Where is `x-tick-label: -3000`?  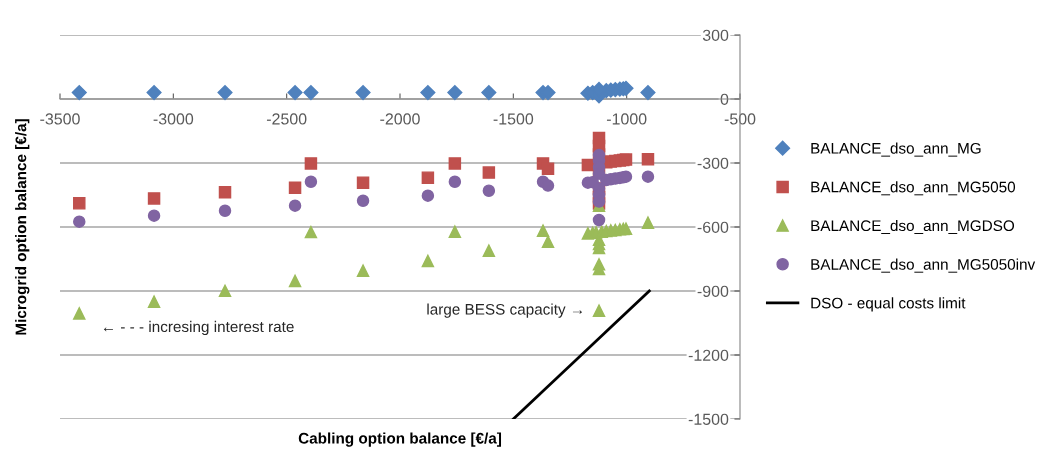
x-tick-label: -3000 is located at coordinates (173, 119).